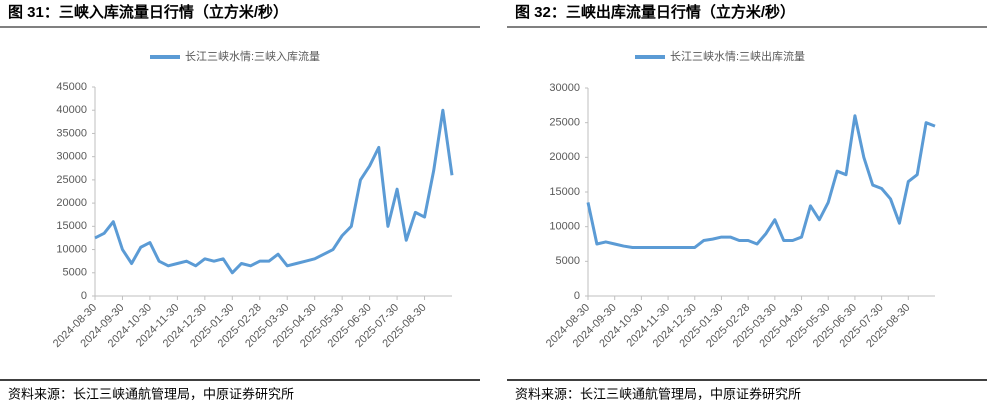 This screenshot has height=411, width=987. Describe the element at coordinates (737, 56) in the screenshot. I see `legend-label: 长江三峡水情:三峡出库流量` at that location.